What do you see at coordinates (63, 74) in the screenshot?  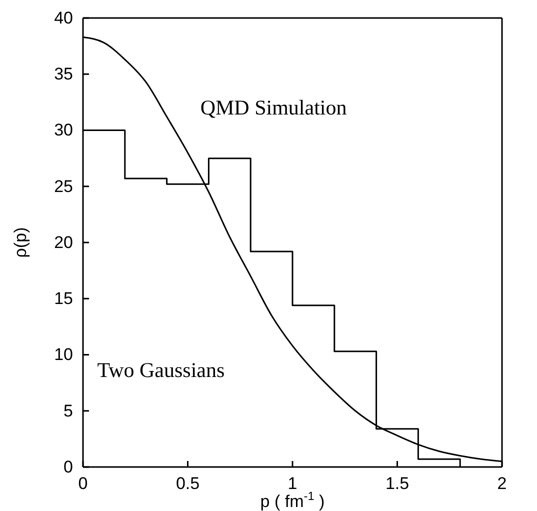 I see `y-tick-label: 35` at bounding box center [63, 74].